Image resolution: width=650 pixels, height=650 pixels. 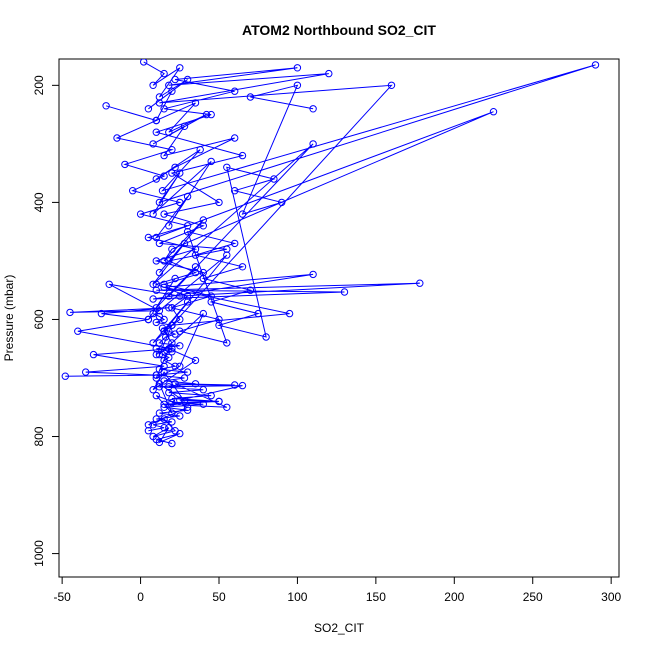 I want to click on x-tick-label: 0, so click(x=140, y=597).